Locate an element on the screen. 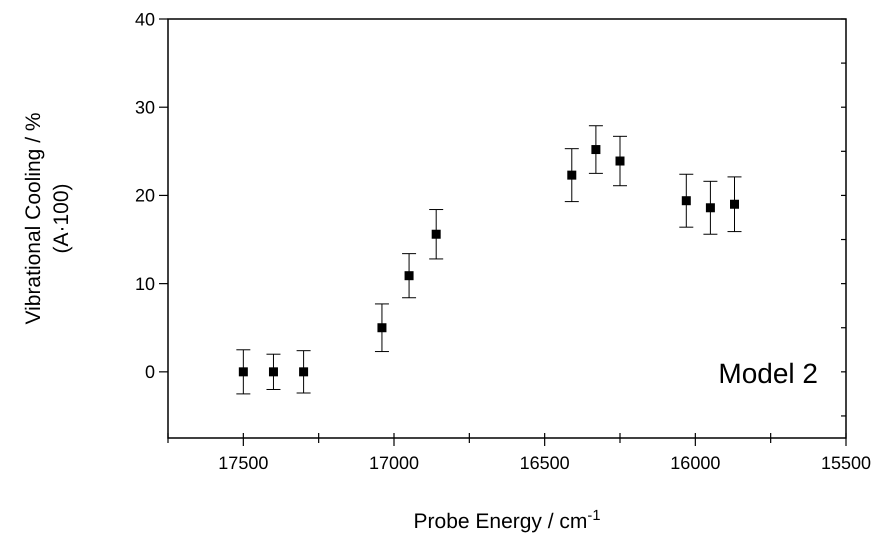  x-tick-label: 15500 is located at coordinates (846, 463).